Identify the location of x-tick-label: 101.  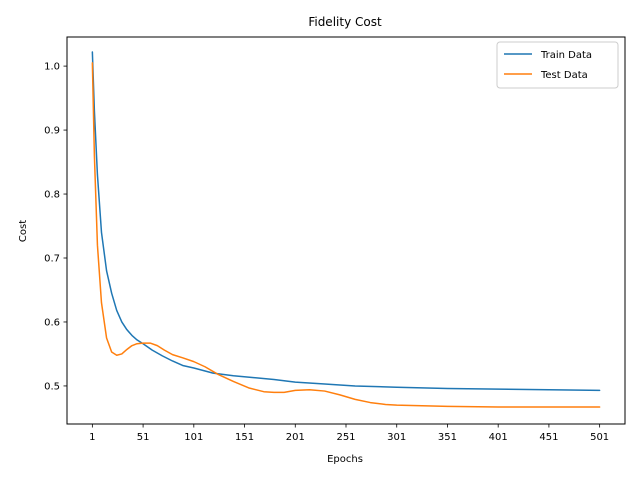
(193, 437).